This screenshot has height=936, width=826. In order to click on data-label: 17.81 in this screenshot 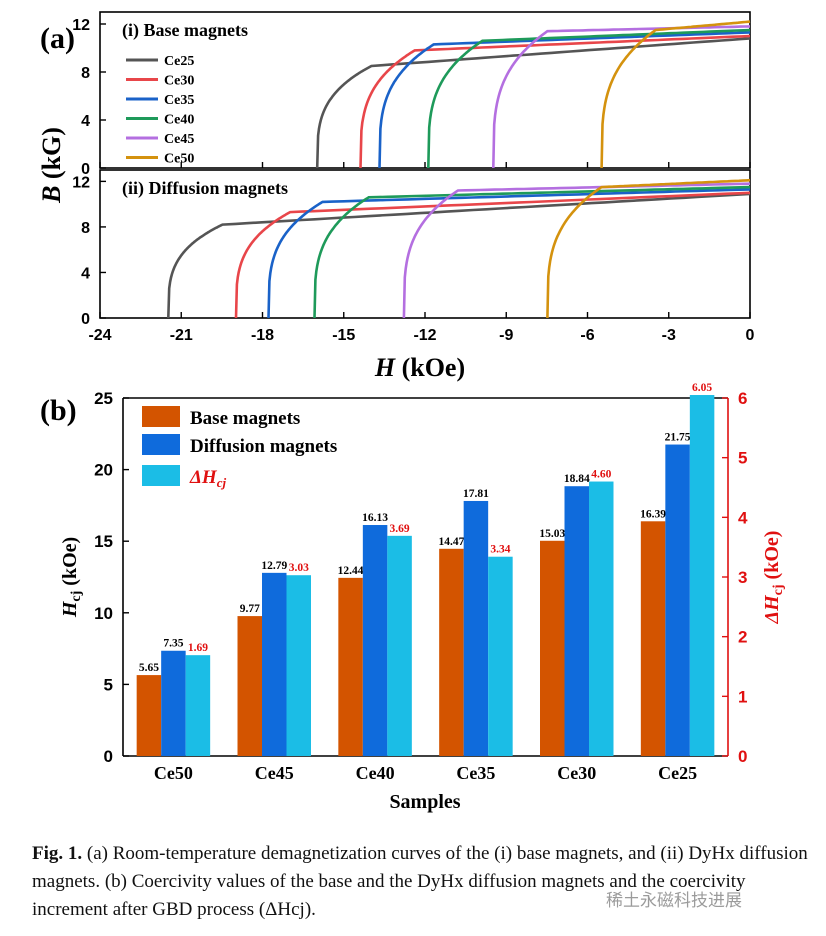, I will do `click(476, 494)`.